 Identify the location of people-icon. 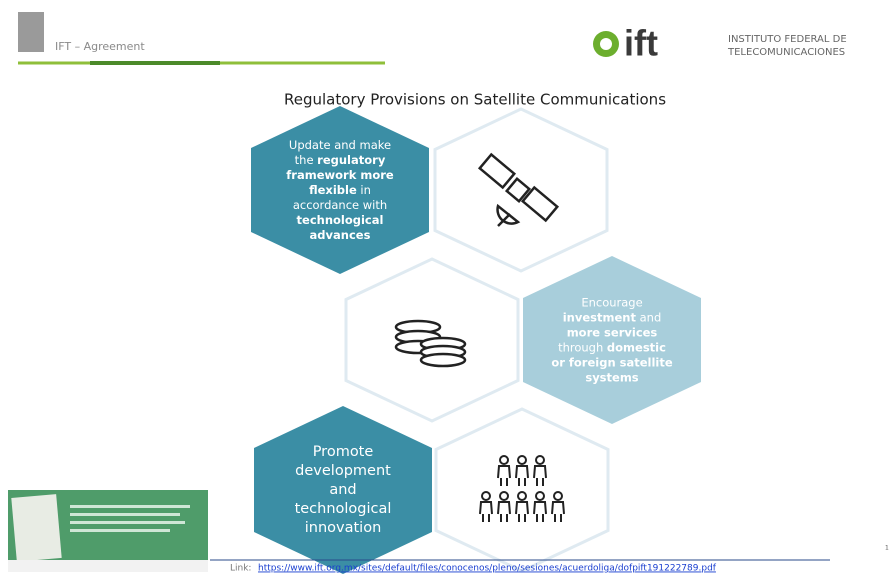
(522, 488).